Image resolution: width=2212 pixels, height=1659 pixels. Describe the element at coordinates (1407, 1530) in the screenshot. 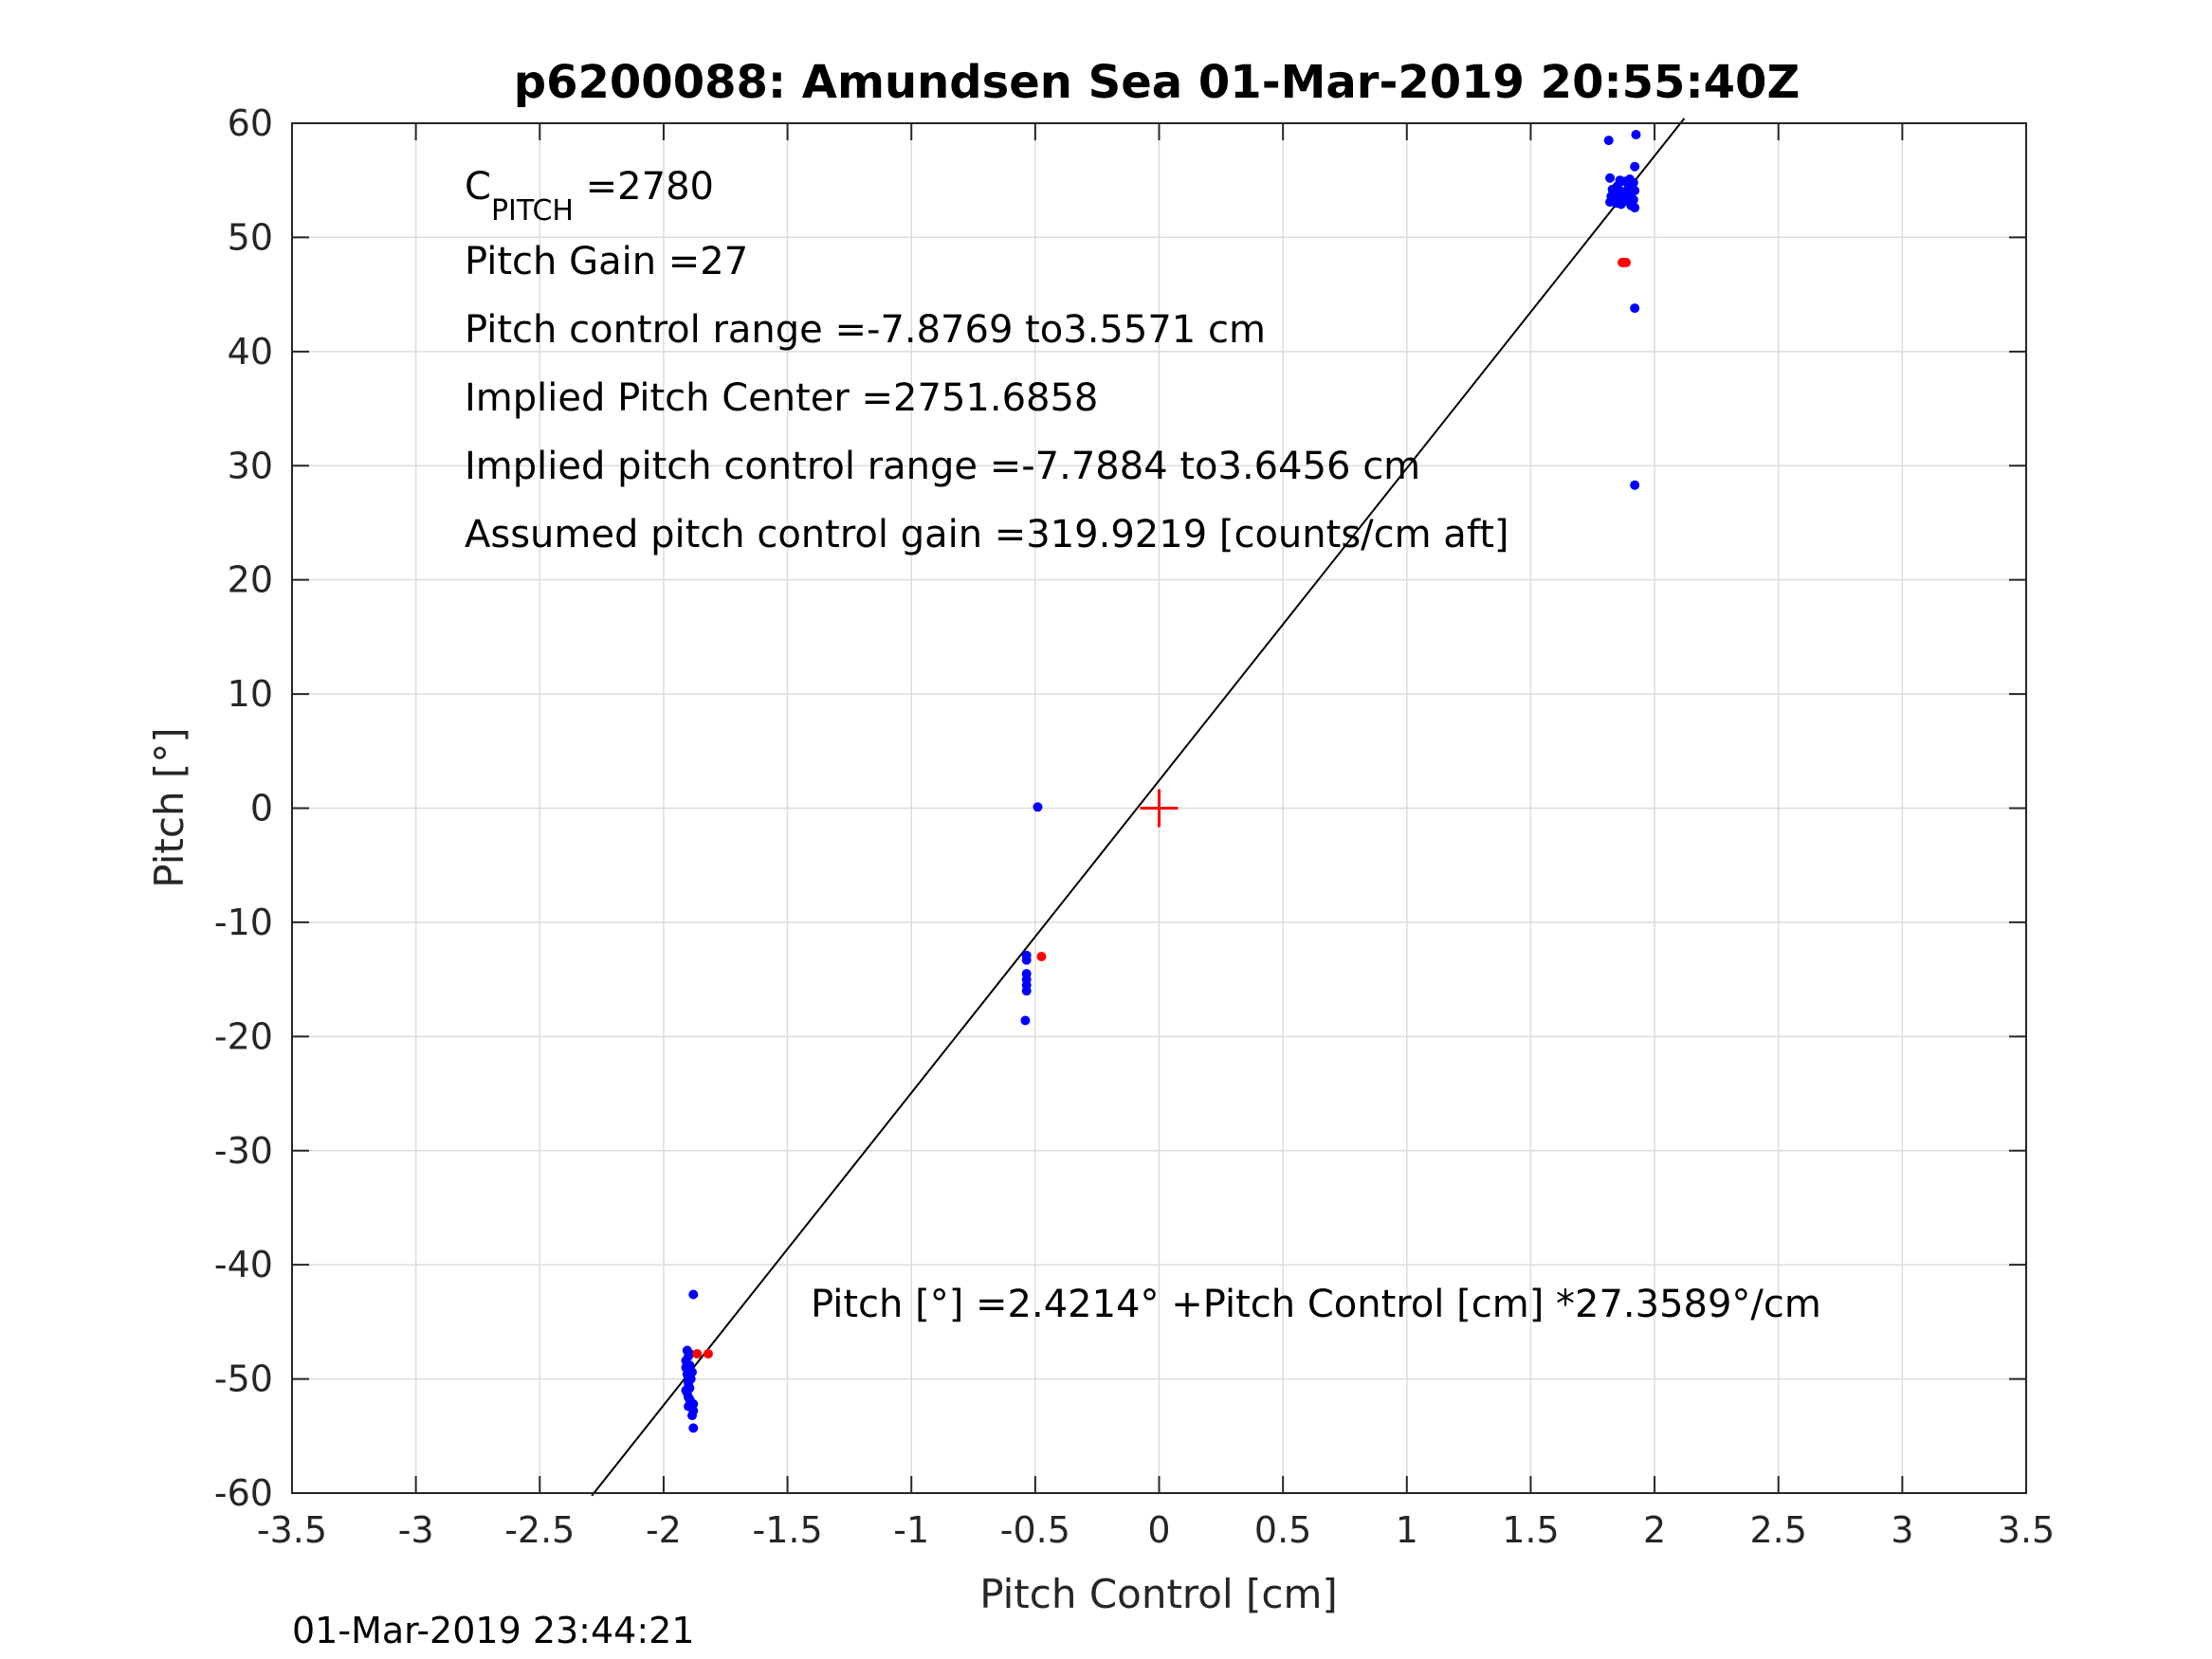

I see `x-tick-label: 1` at that location.